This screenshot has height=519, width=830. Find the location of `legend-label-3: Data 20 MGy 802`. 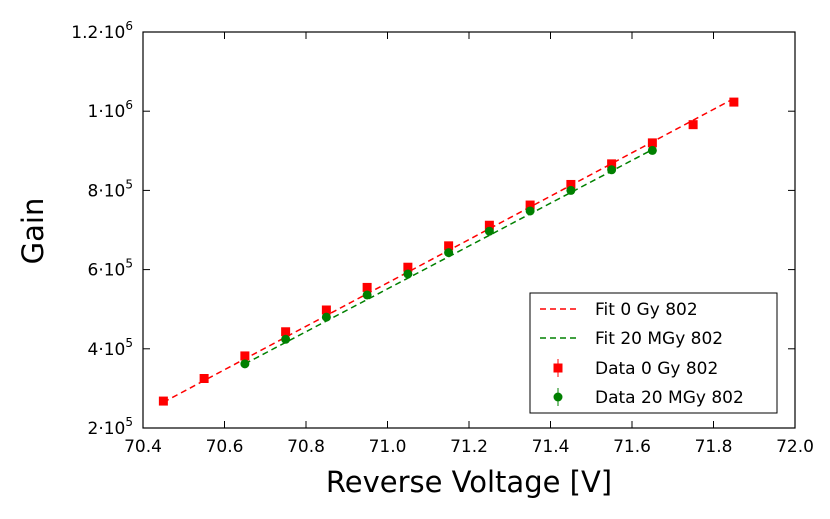

legend-label-3: Data 20 MGy 802 is located at coordinates (669, 398).